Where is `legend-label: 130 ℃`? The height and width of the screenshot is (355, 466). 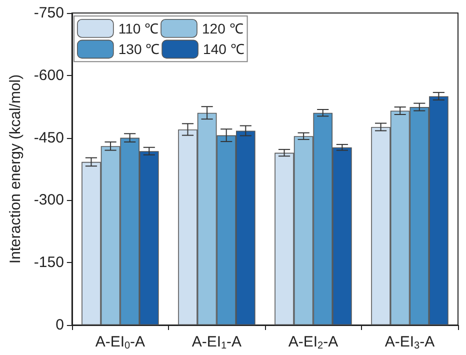 legend-label: 130 ℃ is located at coordinates (139, 49).